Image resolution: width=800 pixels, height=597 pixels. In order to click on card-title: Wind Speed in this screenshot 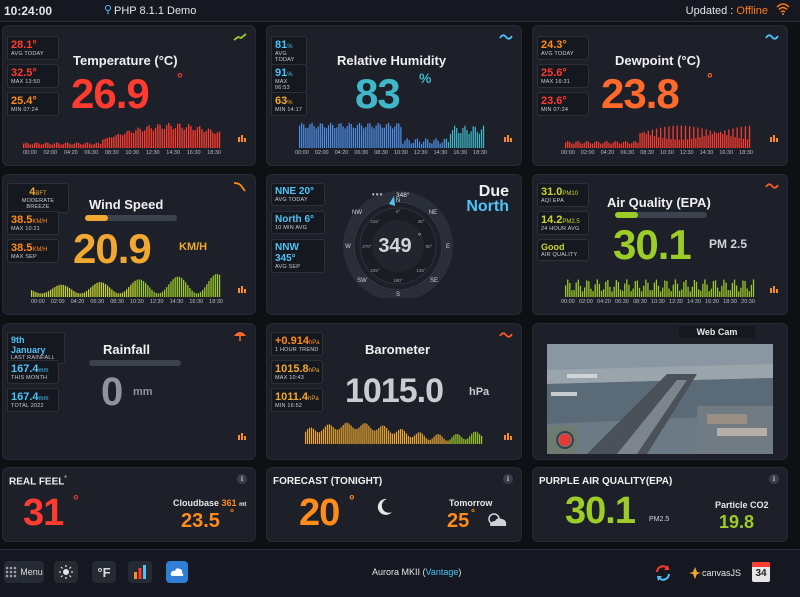, I will do `click(126, 204)`.